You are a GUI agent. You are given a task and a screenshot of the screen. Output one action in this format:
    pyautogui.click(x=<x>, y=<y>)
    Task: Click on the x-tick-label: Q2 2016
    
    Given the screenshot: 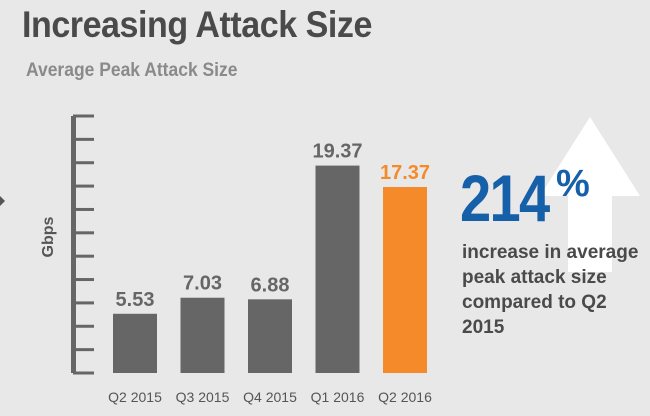 What is the action you would take?
    pyautogui.click(x=405, y=397)
    